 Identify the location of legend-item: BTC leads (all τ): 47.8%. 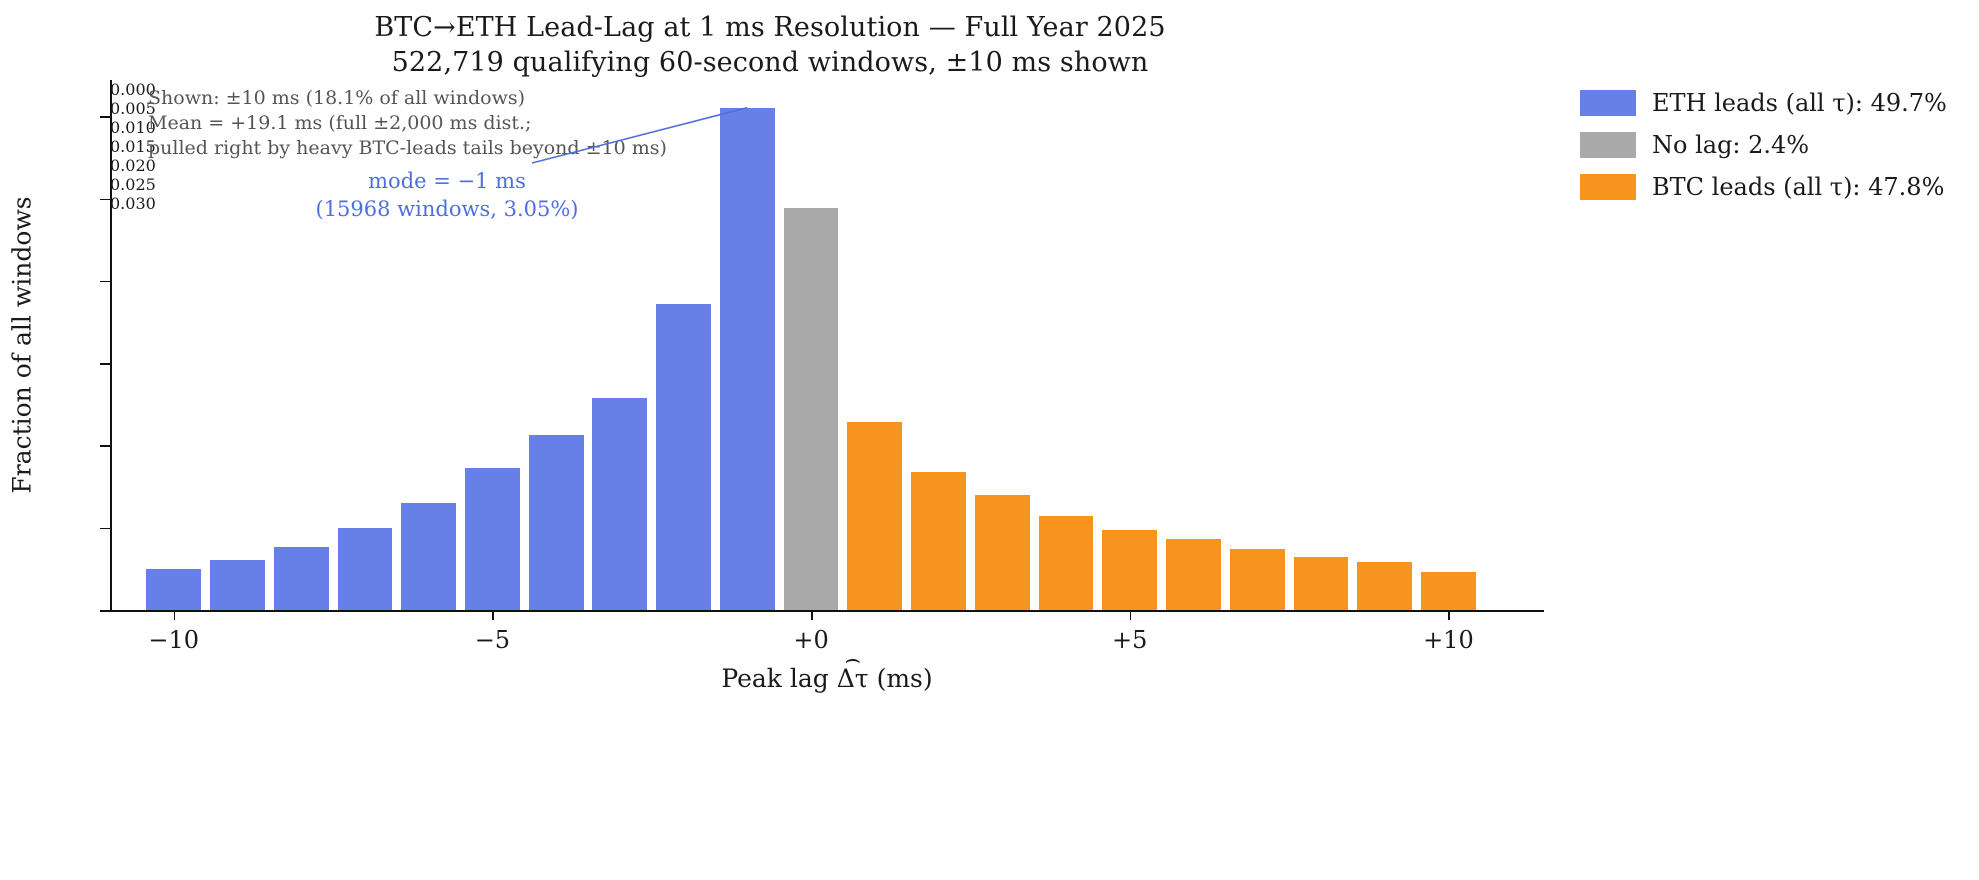
(1763, 187).